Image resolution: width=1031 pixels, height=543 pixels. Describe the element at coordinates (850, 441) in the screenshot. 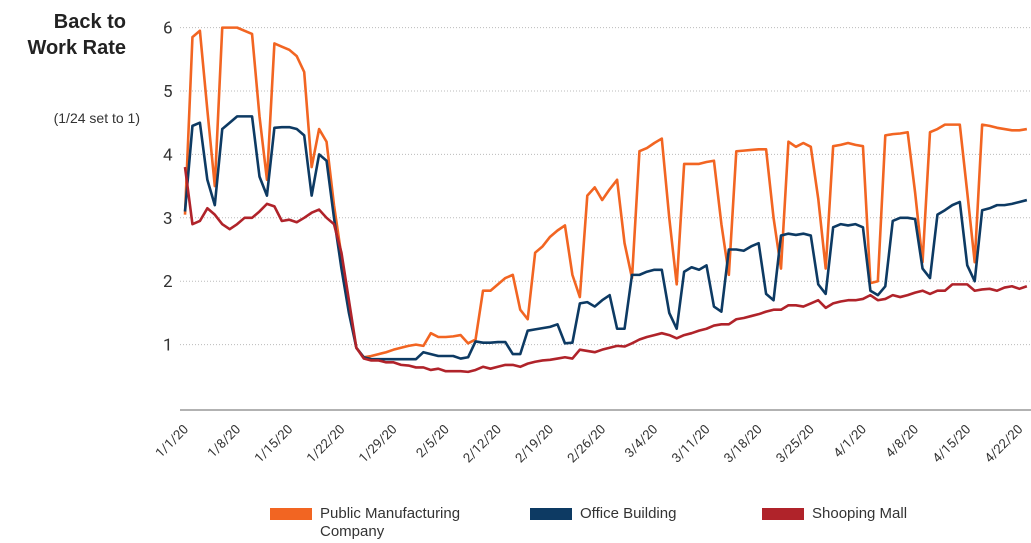

I see `x-tick-label: 4/1/20` at that location.